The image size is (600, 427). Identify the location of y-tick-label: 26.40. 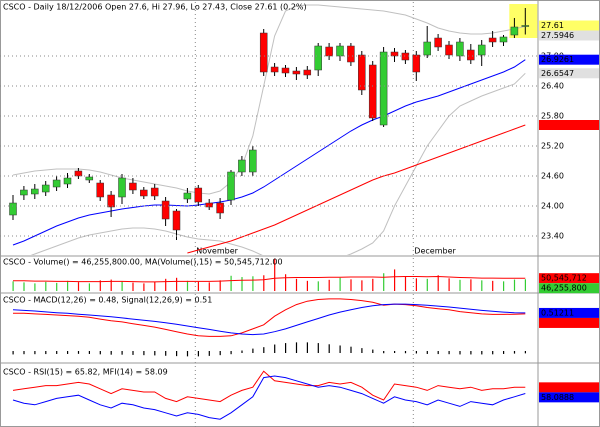
(552, 86).